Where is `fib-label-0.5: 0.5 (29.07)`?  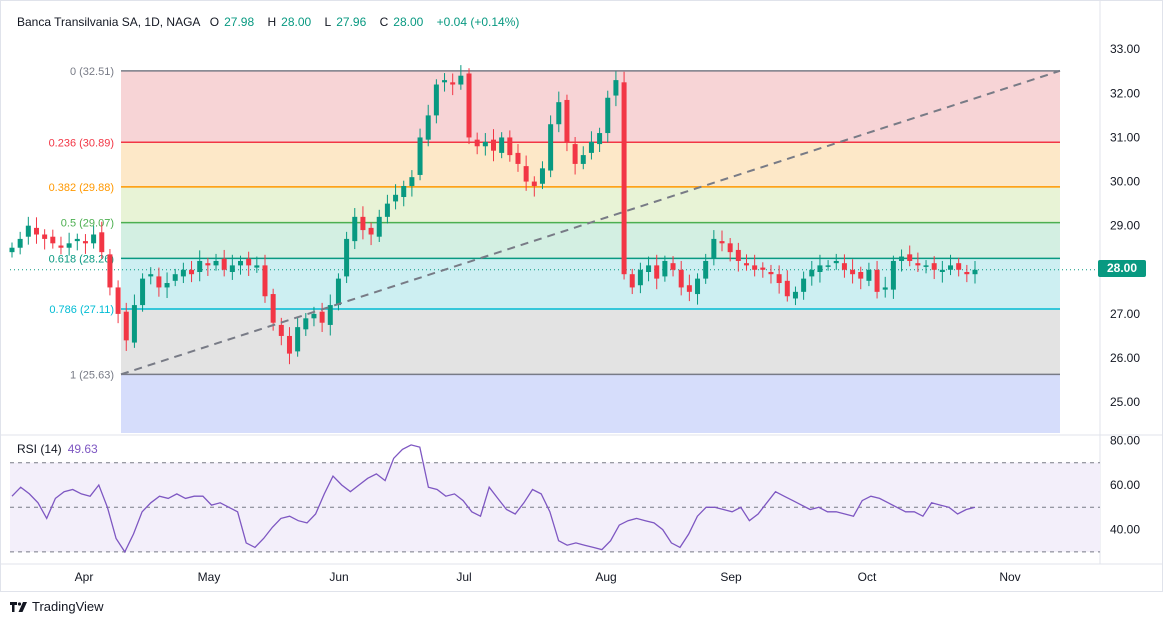
fib-label-0.5: 0.5 (29.07) is located at coordinates (87, 224).